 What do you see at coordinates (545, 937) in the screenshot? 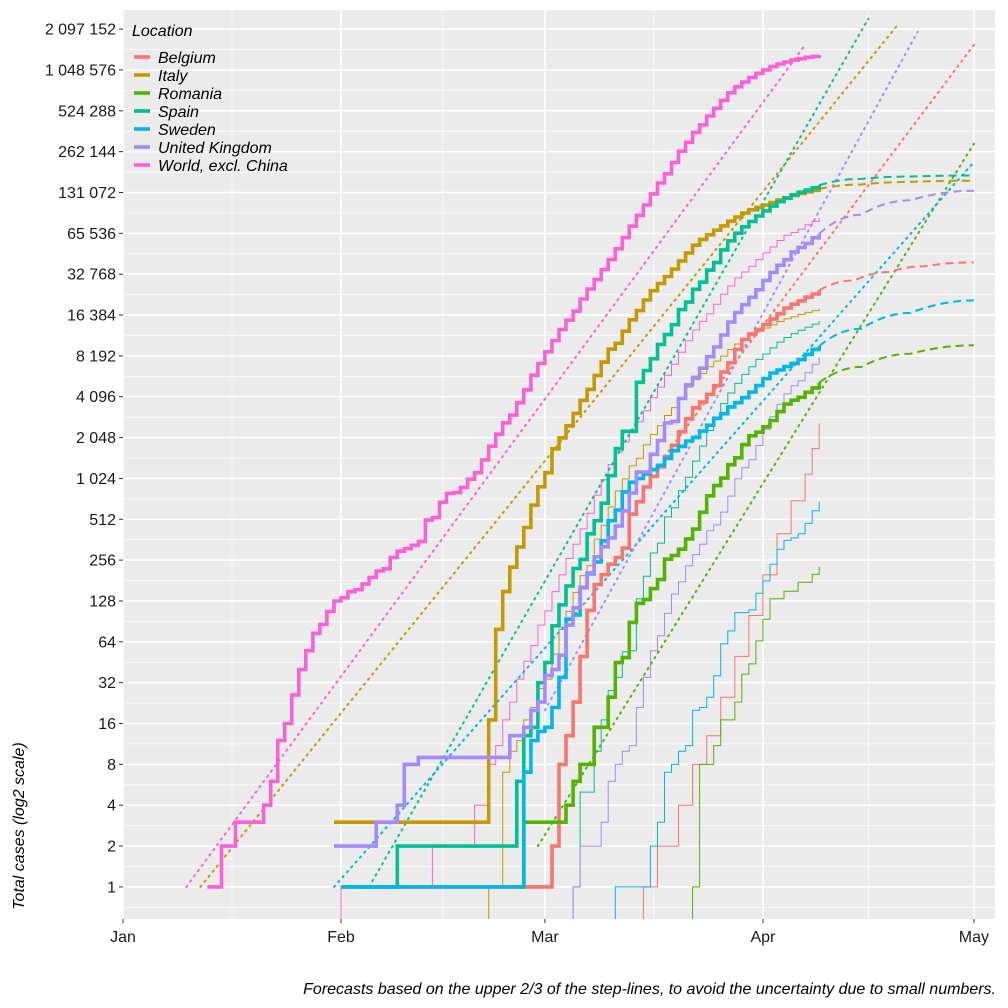
I see `x-tick-label: Mar` at bounding box center [545, 937].